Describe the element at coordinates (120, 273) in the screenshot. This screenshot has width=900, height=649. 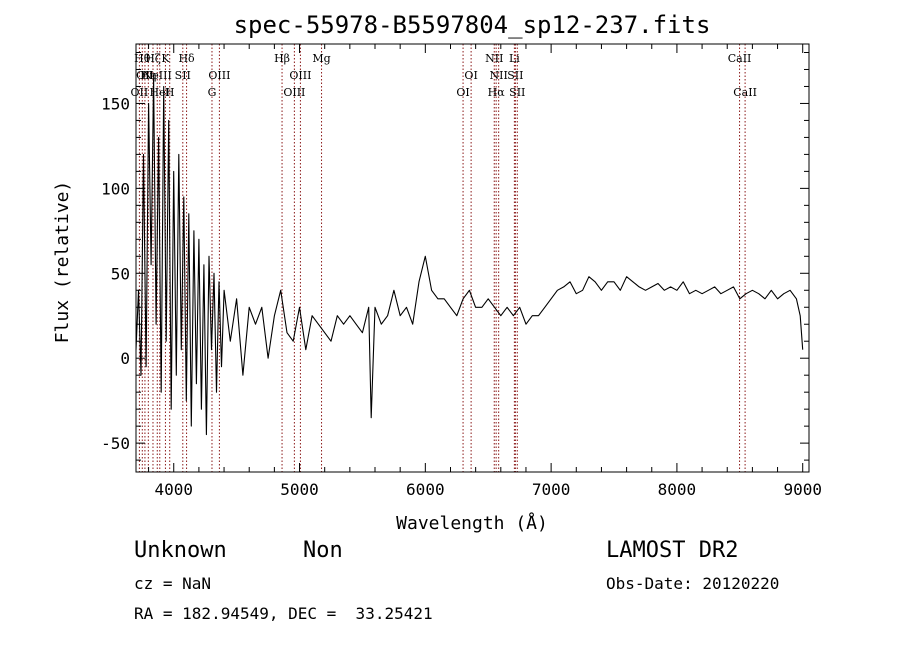
I see `y-tick-label-2: 50` at that location.